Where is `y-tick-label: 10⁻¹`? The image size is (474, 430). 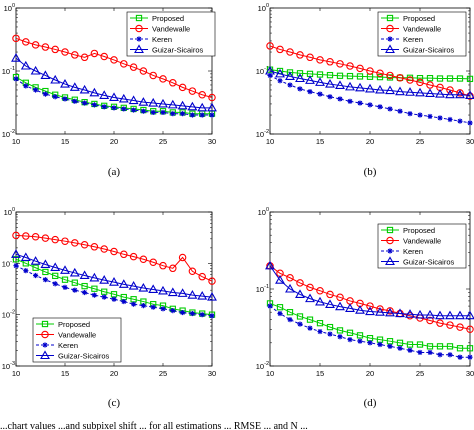 y-tick-label: 10⁻¹ is located at coordinates (262, 289).